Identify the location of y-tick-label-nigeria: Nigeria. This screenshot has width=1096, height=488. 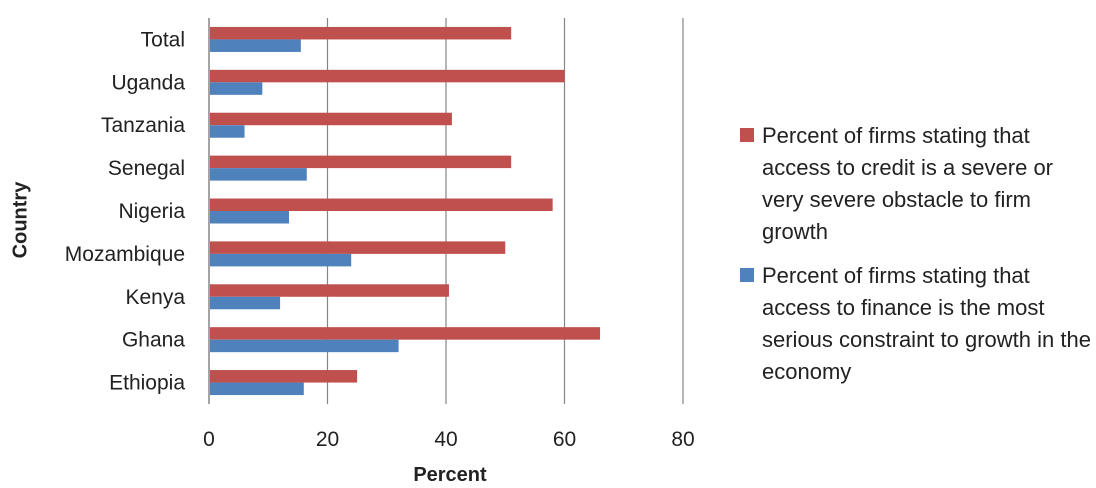
(151, 211).